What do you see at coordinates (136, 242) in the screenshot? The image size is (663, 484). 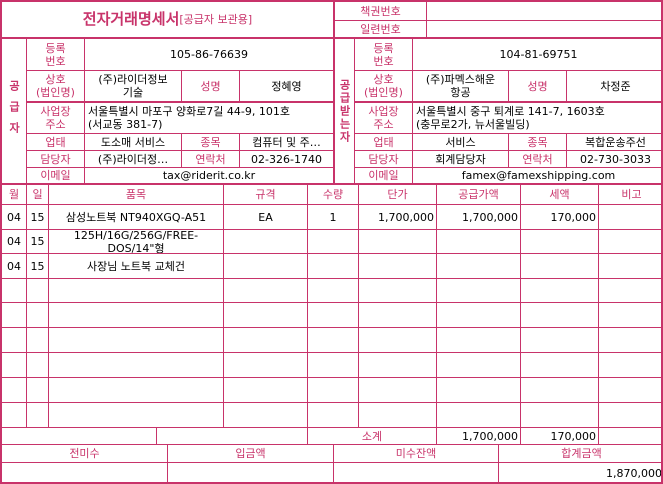 I see `item-item-cell: 125H/16G/256G/FREE-DOS/14"형` at bounding box center [136, 242].